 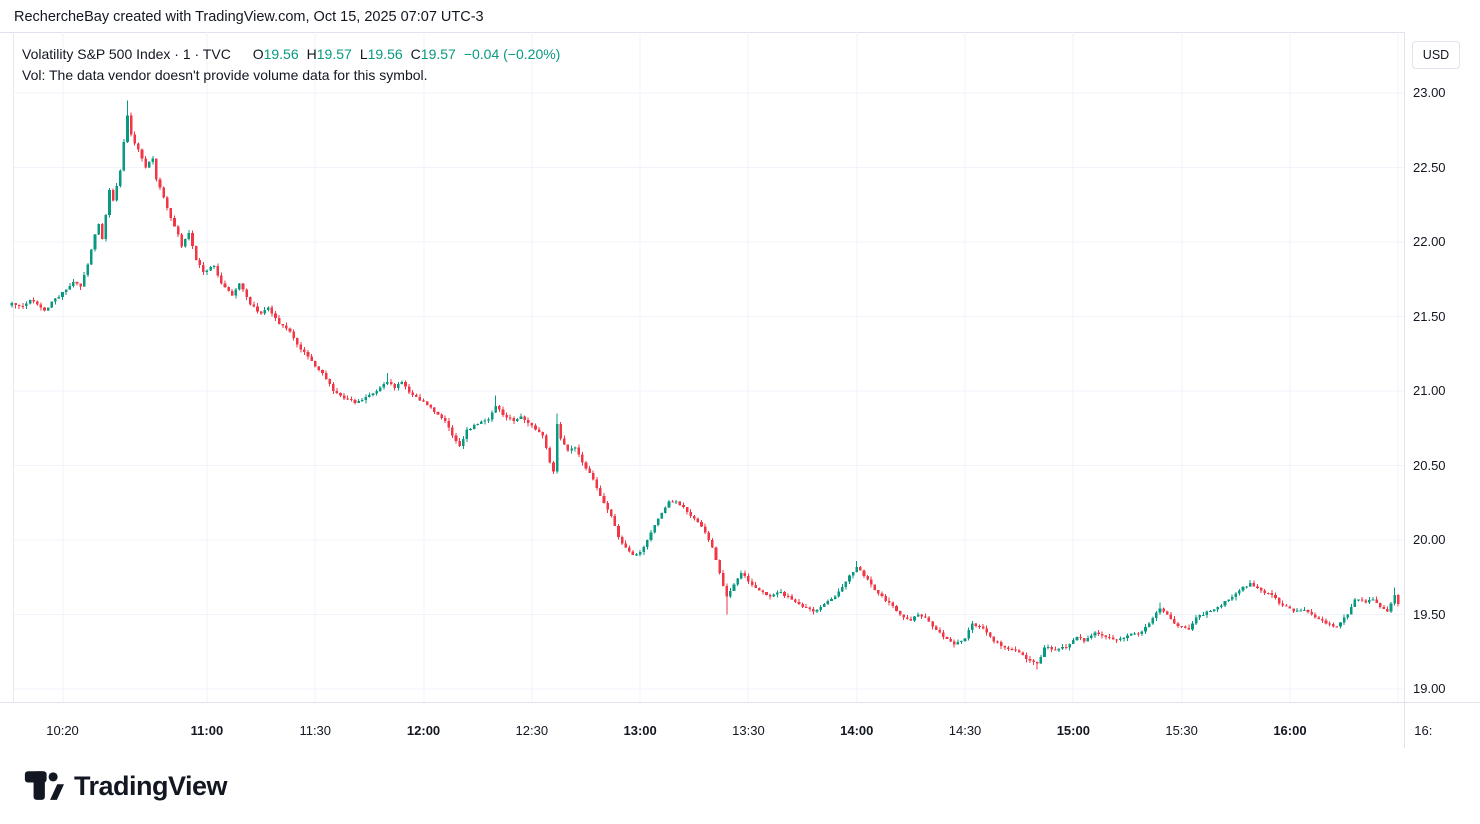 What do you see at coordinates (965, 730) in the screenshot?
I see `time-axis-label: 14:30` at bounding box center [965, 730].